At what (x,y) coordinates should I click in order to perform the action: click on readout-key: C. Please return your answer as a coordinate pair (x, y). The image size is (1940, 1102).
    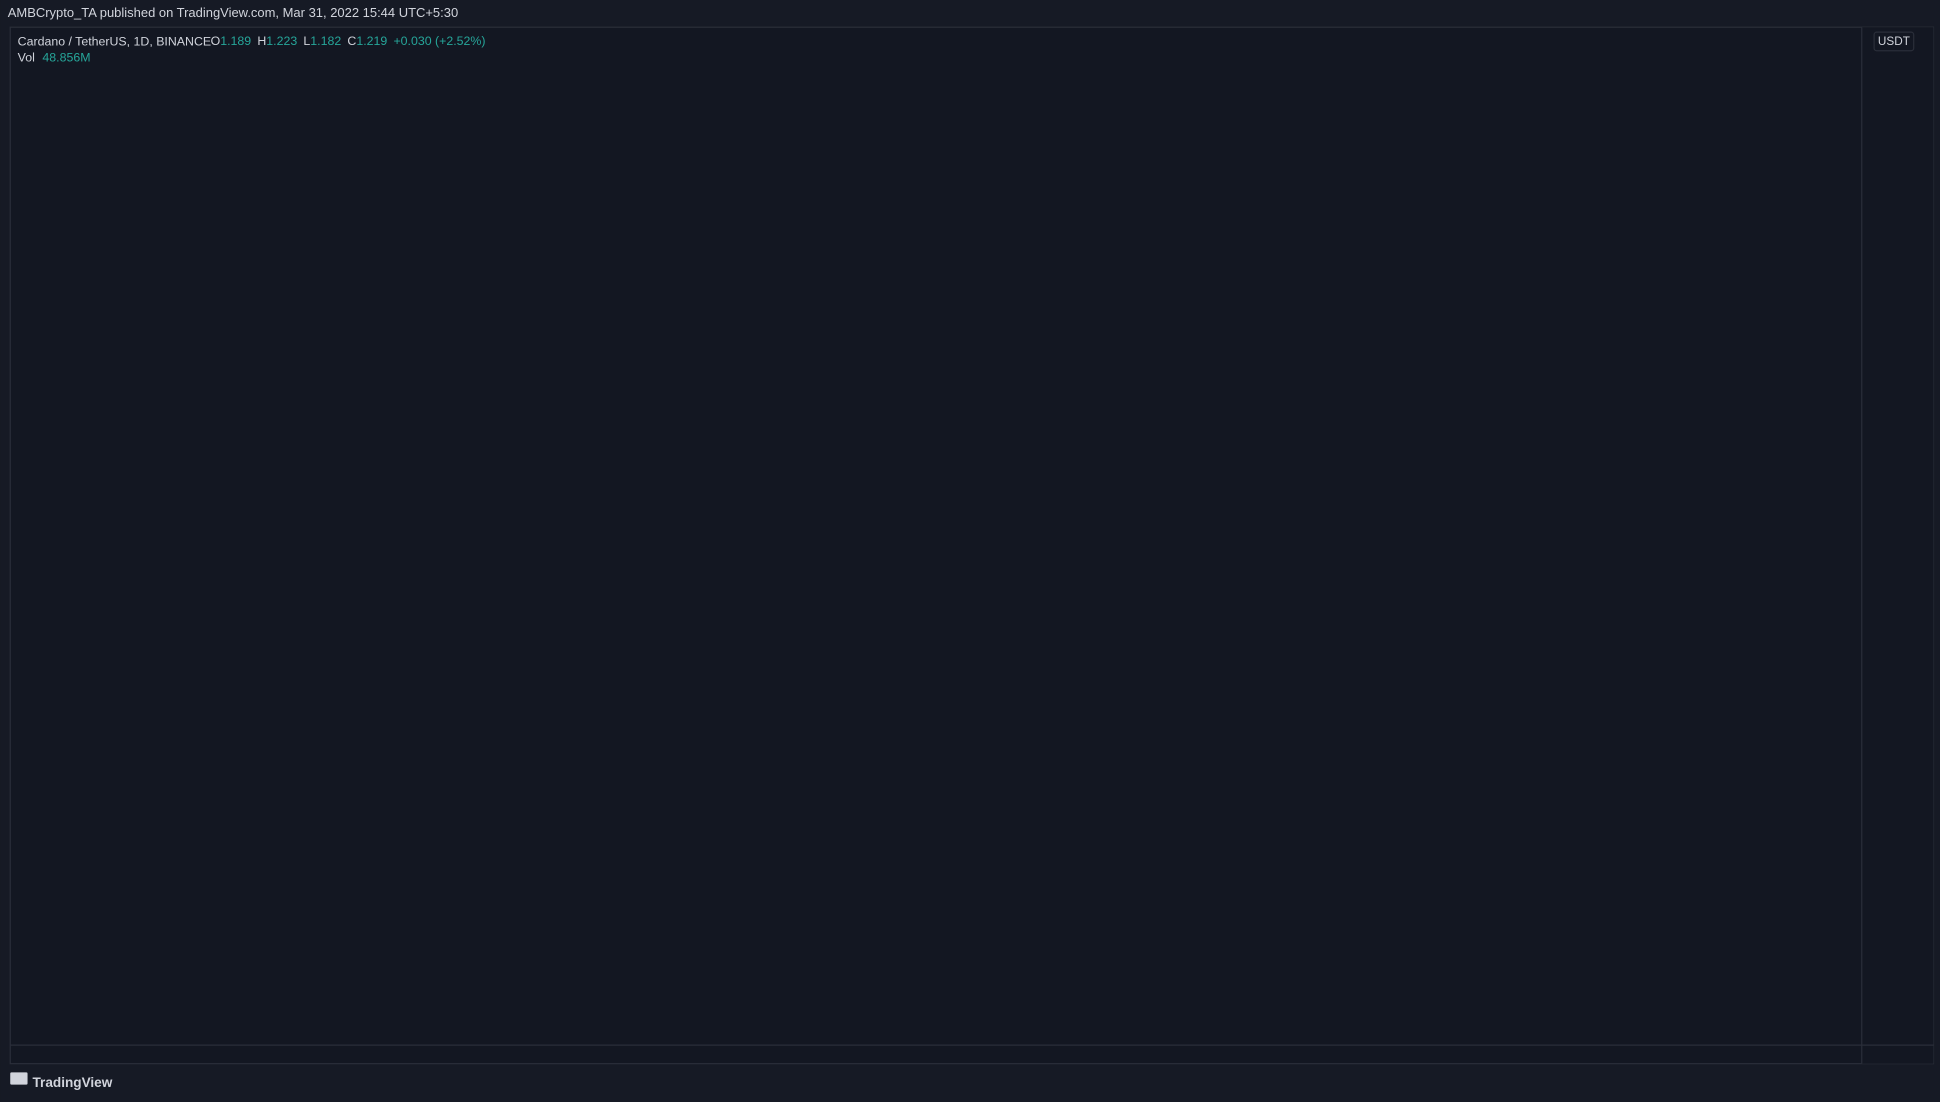
    Looking at the image, I should click on (351, 41).